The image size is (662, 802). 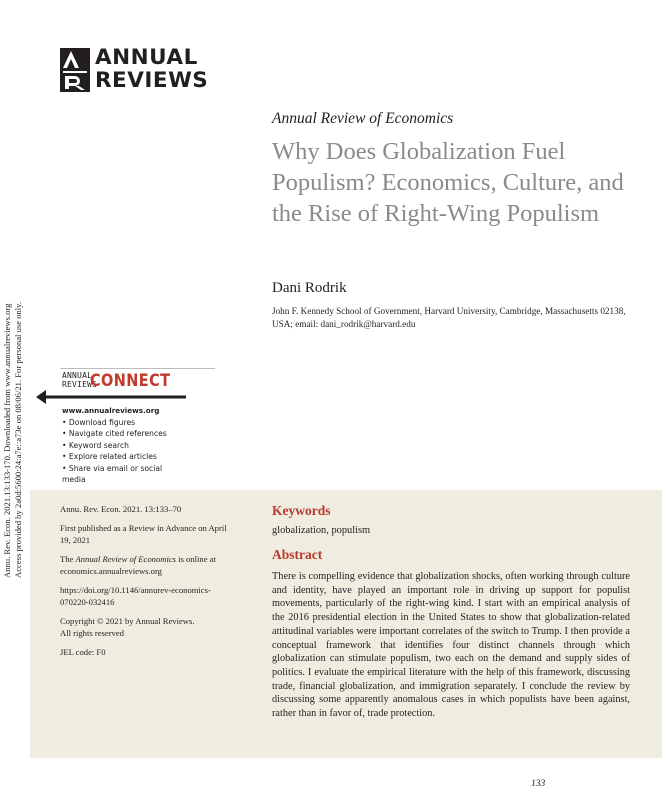 I want to click on annual-reviews-logo: ANNUAL REVIEWS, so click(x=145, y=71).